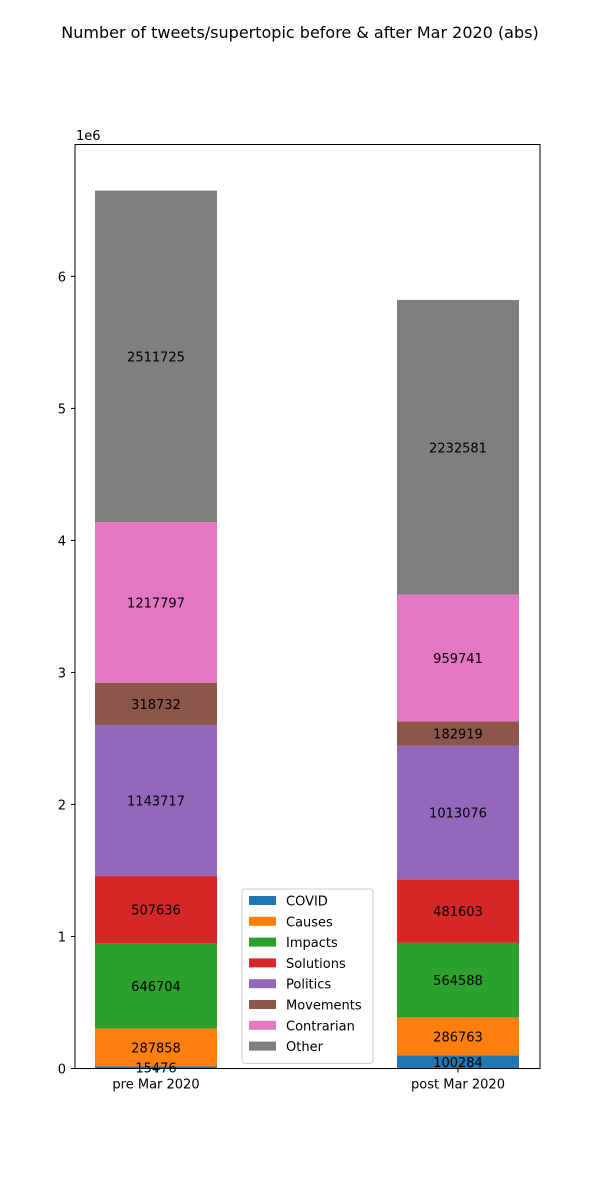 This screenshot has width=600, height=1200. Describe the element at coordinates (88, 136) in the screenshot. I see `y-axis-offset-text: 1e6` at that location.